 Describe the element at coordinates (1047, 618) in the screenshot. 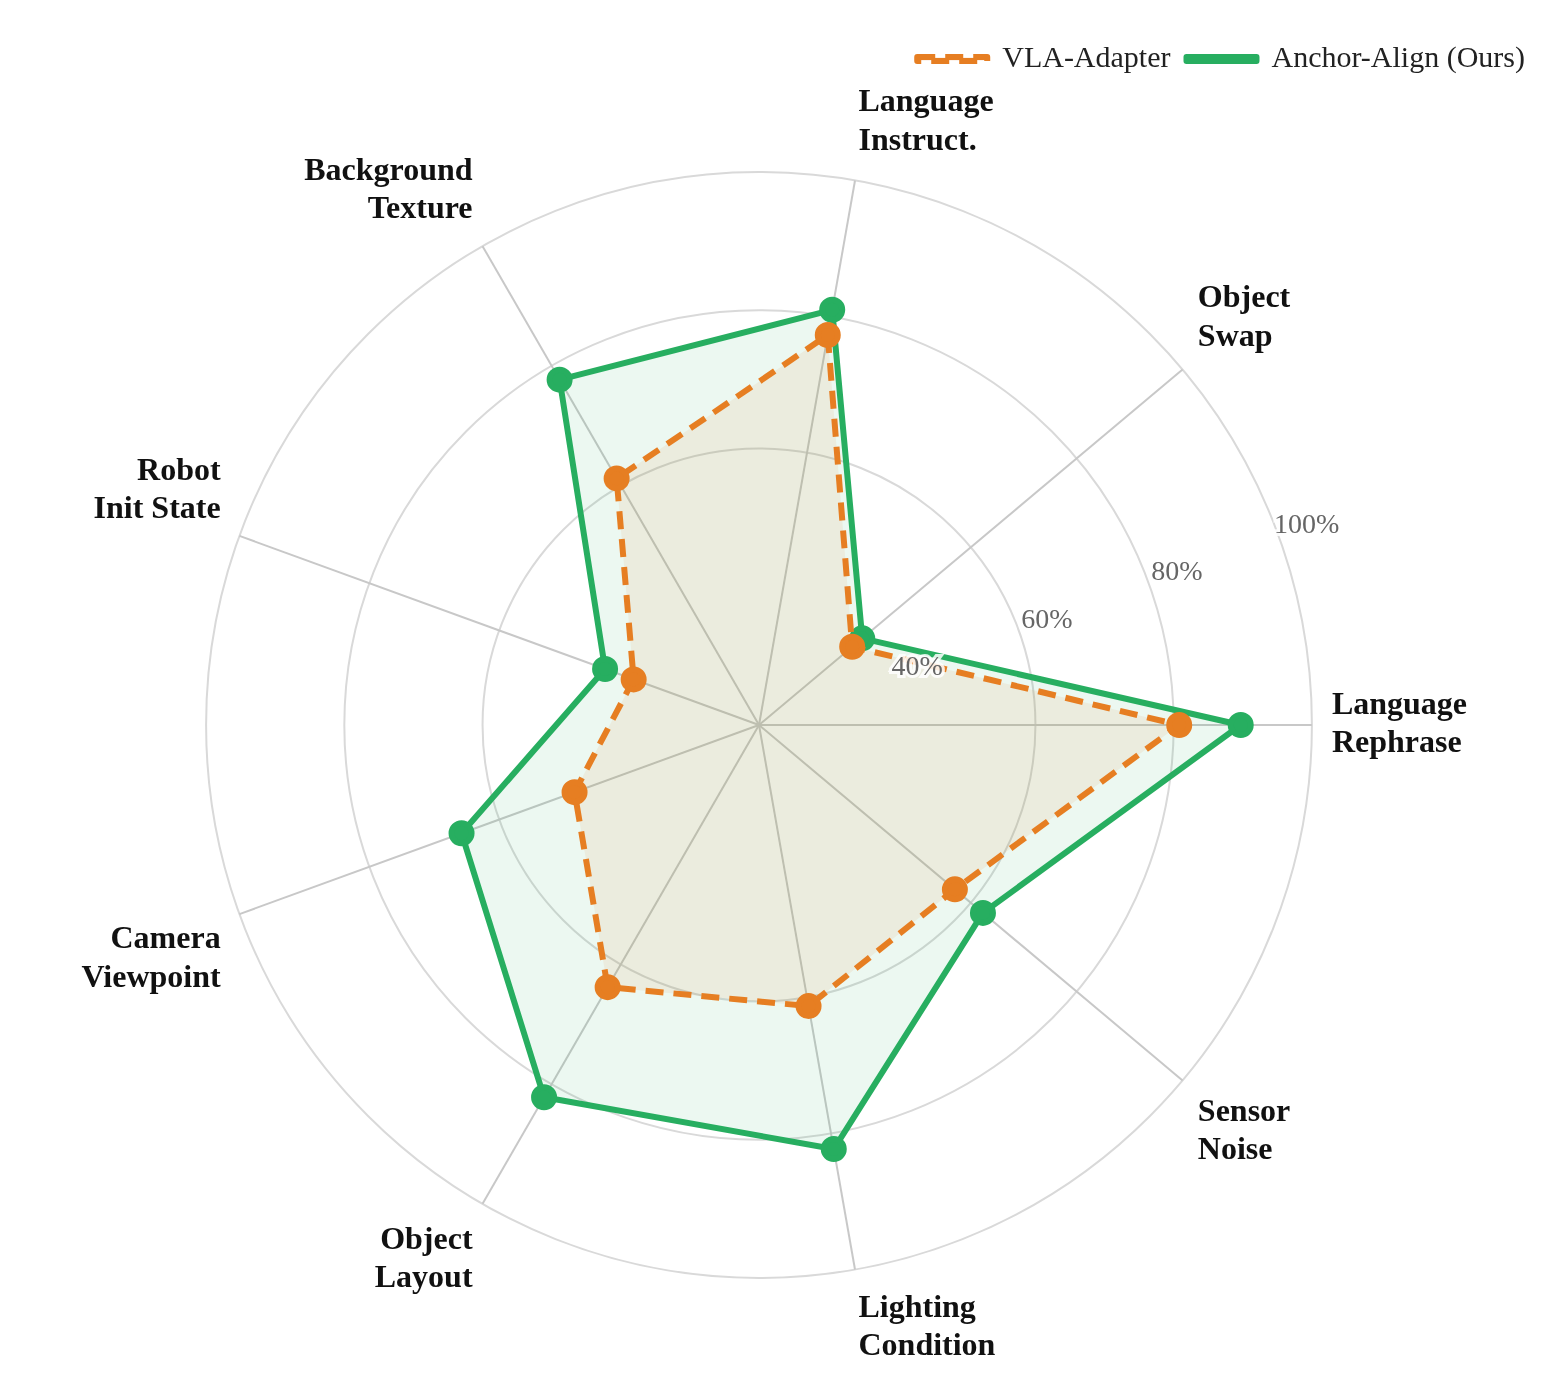

I see `y-tick-label: 60%` at that location.